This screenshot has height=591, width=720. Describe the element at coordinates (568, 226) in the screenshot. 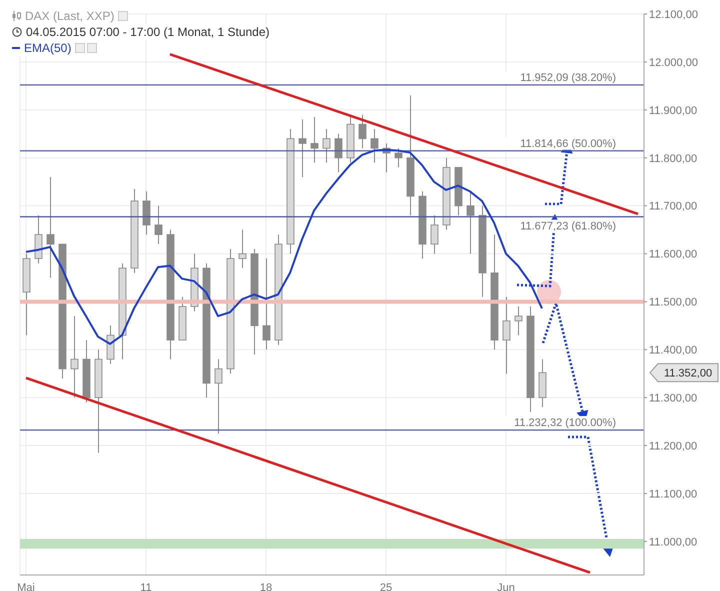

I see `ref-line-label: 11.677,23 (61.80%)` at that location.